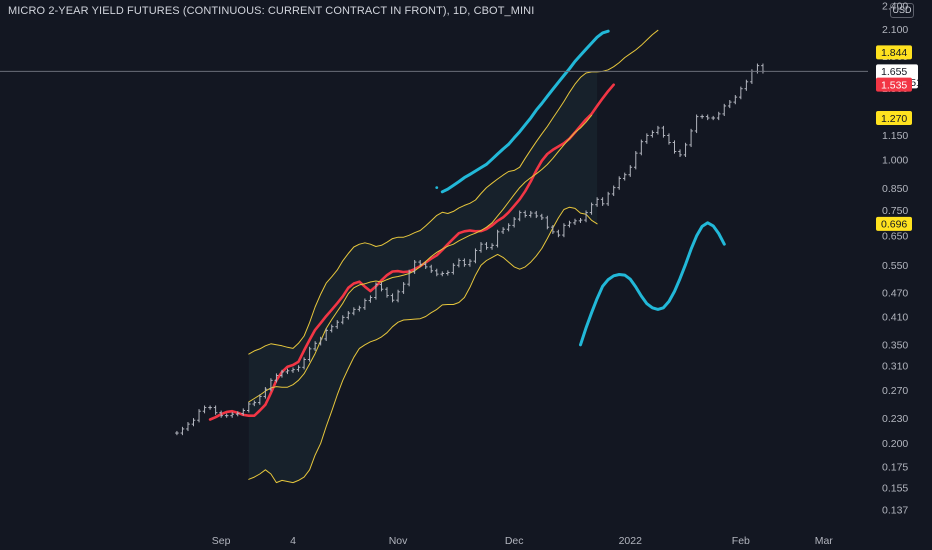 Image resolution: width=932 pixels, height=550 pixels. What do you see at coordinates (894, 72) in the screenshot?
I see `badge-label: 1.655` at bounding box center [894, 72].